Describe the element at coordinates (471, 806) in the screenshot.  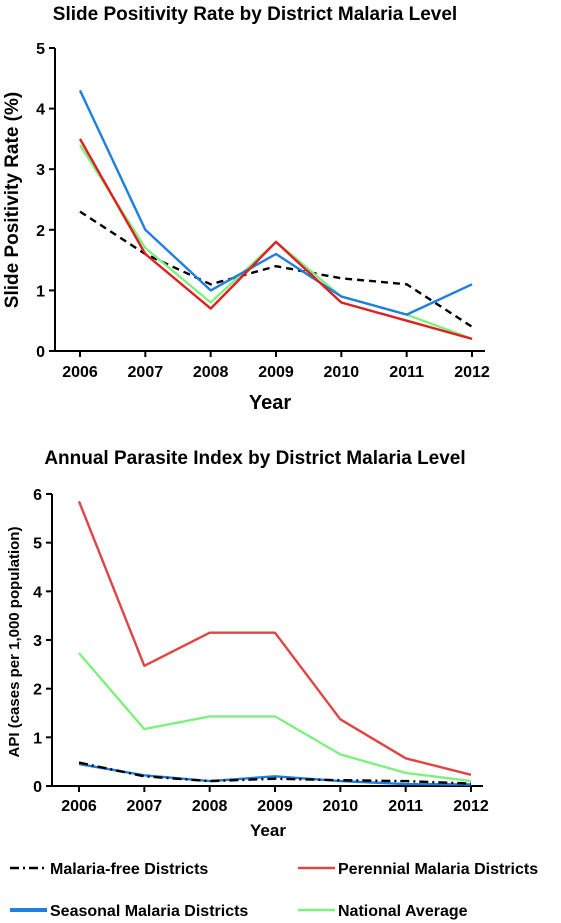
I see `chart2-x-tick-label: 2012` at that location.